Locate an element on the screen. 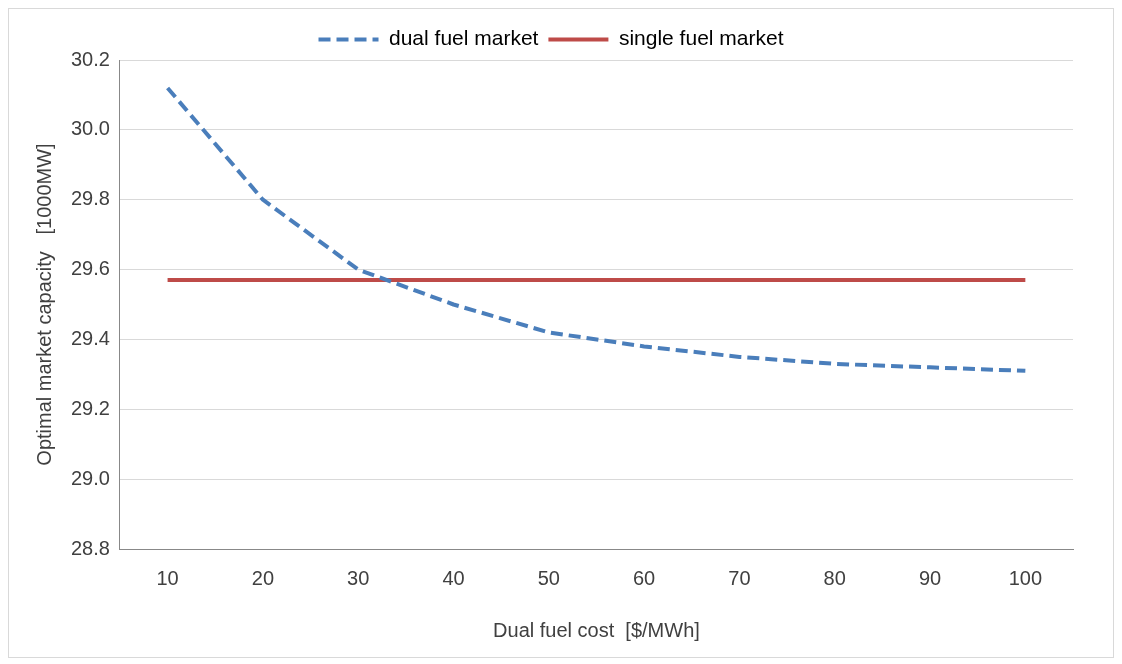 This screenshot has height=664, width=1122. x-tick-label: 50 is located at coordinates (548, 577).